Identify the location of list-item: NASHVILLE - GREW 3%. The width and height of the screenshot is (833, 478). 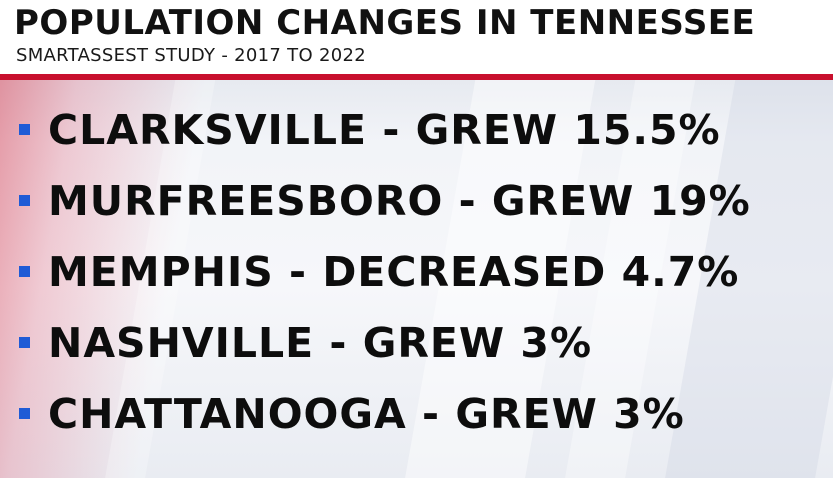
(416, 348).